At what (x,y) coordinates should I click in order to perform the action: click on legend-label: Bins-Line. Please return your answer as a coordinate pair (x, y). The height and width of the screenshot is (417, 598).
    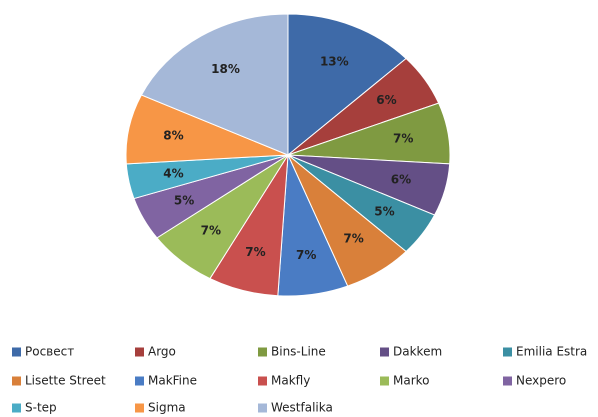
    Looking at the image, I should click on (298, 352).